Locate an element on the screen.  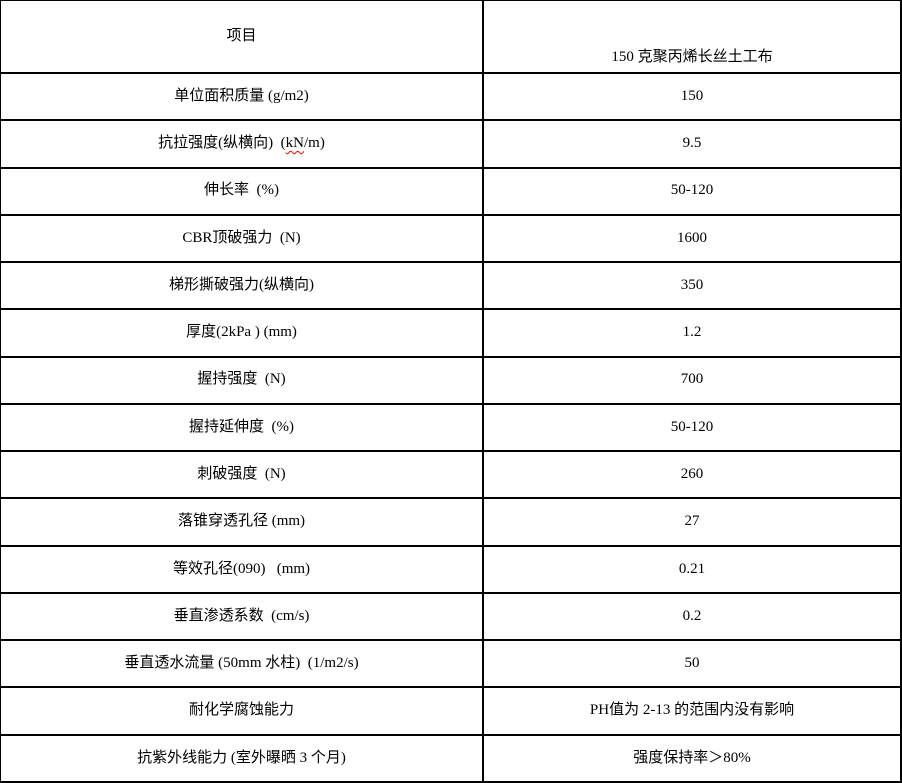
row-value: 27 is located at coordinates (691, 521).